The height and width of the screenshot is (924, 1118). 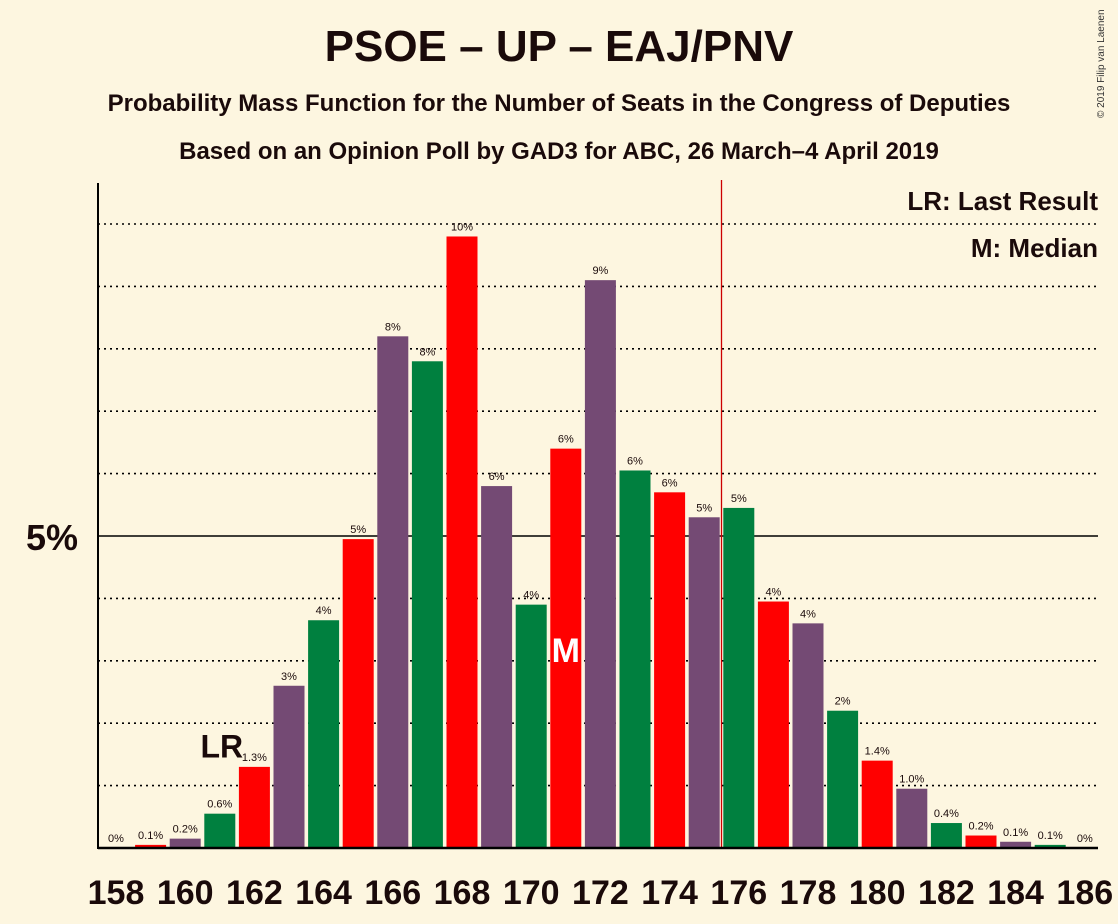 What do you see at coordinates (221, 747) in the screenshot?
I see `last-result-marker: LR` at bounding box center [221, 747].